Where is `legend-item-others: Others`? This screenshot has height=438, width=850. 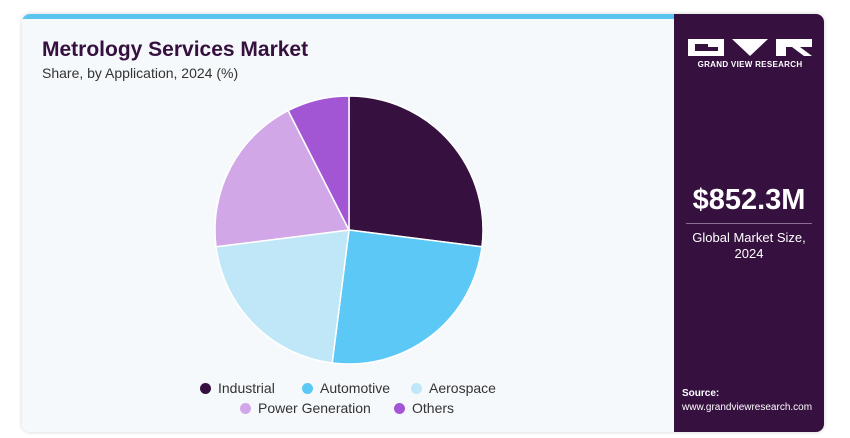
legend-item-others: Others is located at coordinates (424, 408).